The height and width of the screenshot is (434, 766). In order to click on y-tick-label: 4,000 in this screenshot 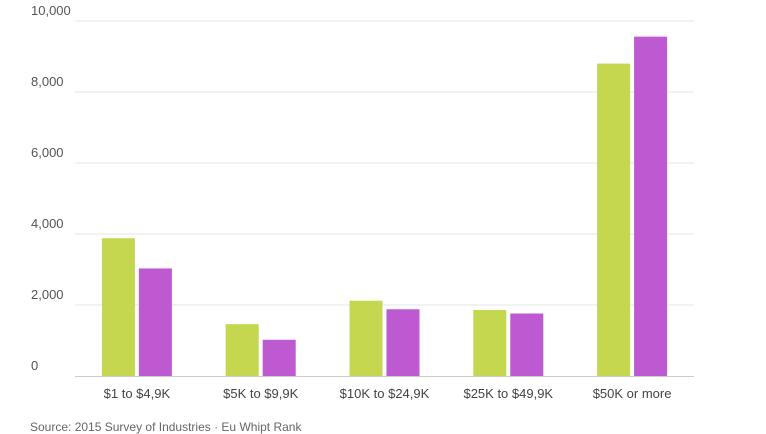, I will do `click(47, 223)`.